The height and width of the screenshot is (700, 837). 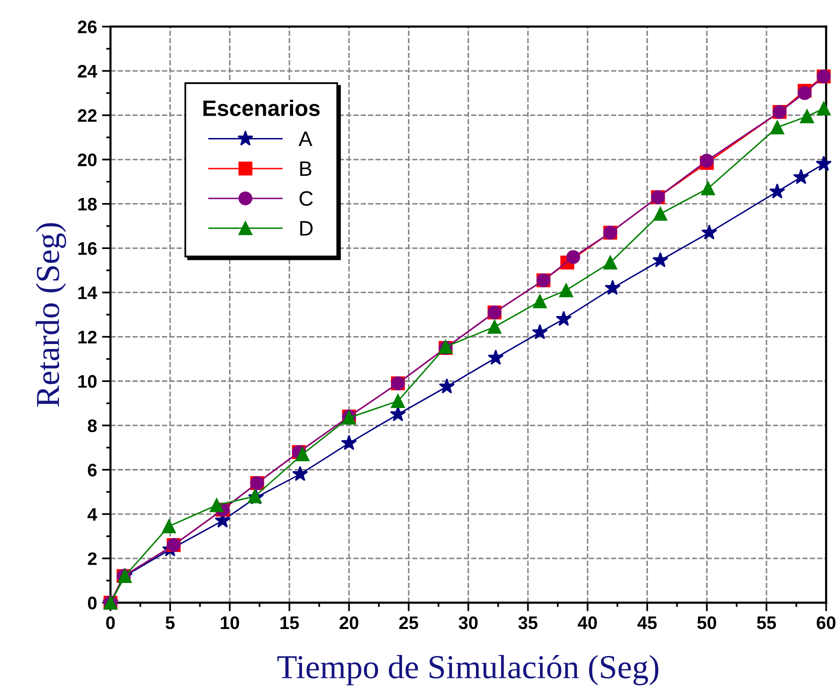 What do you see at coordinates (587, 623) in the screenshot?
I see `x-tick-label: 40` at bounding box center [587, 623].